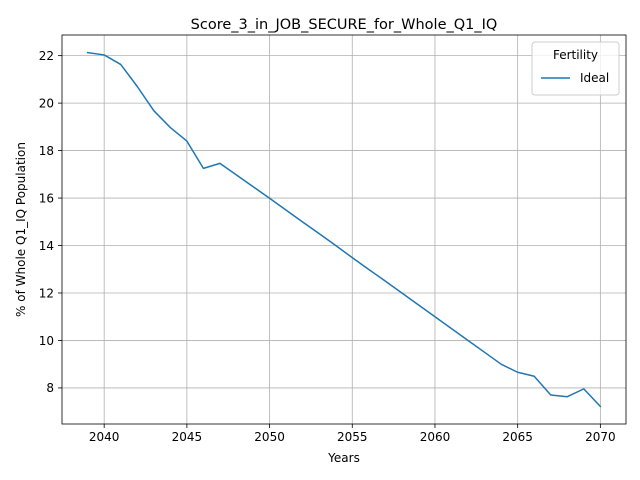 This screenshot has height=480, width=640. Describe the element at coordinates (46, 198) in the screenshot. I see `y-tick-label: 16` at that location.